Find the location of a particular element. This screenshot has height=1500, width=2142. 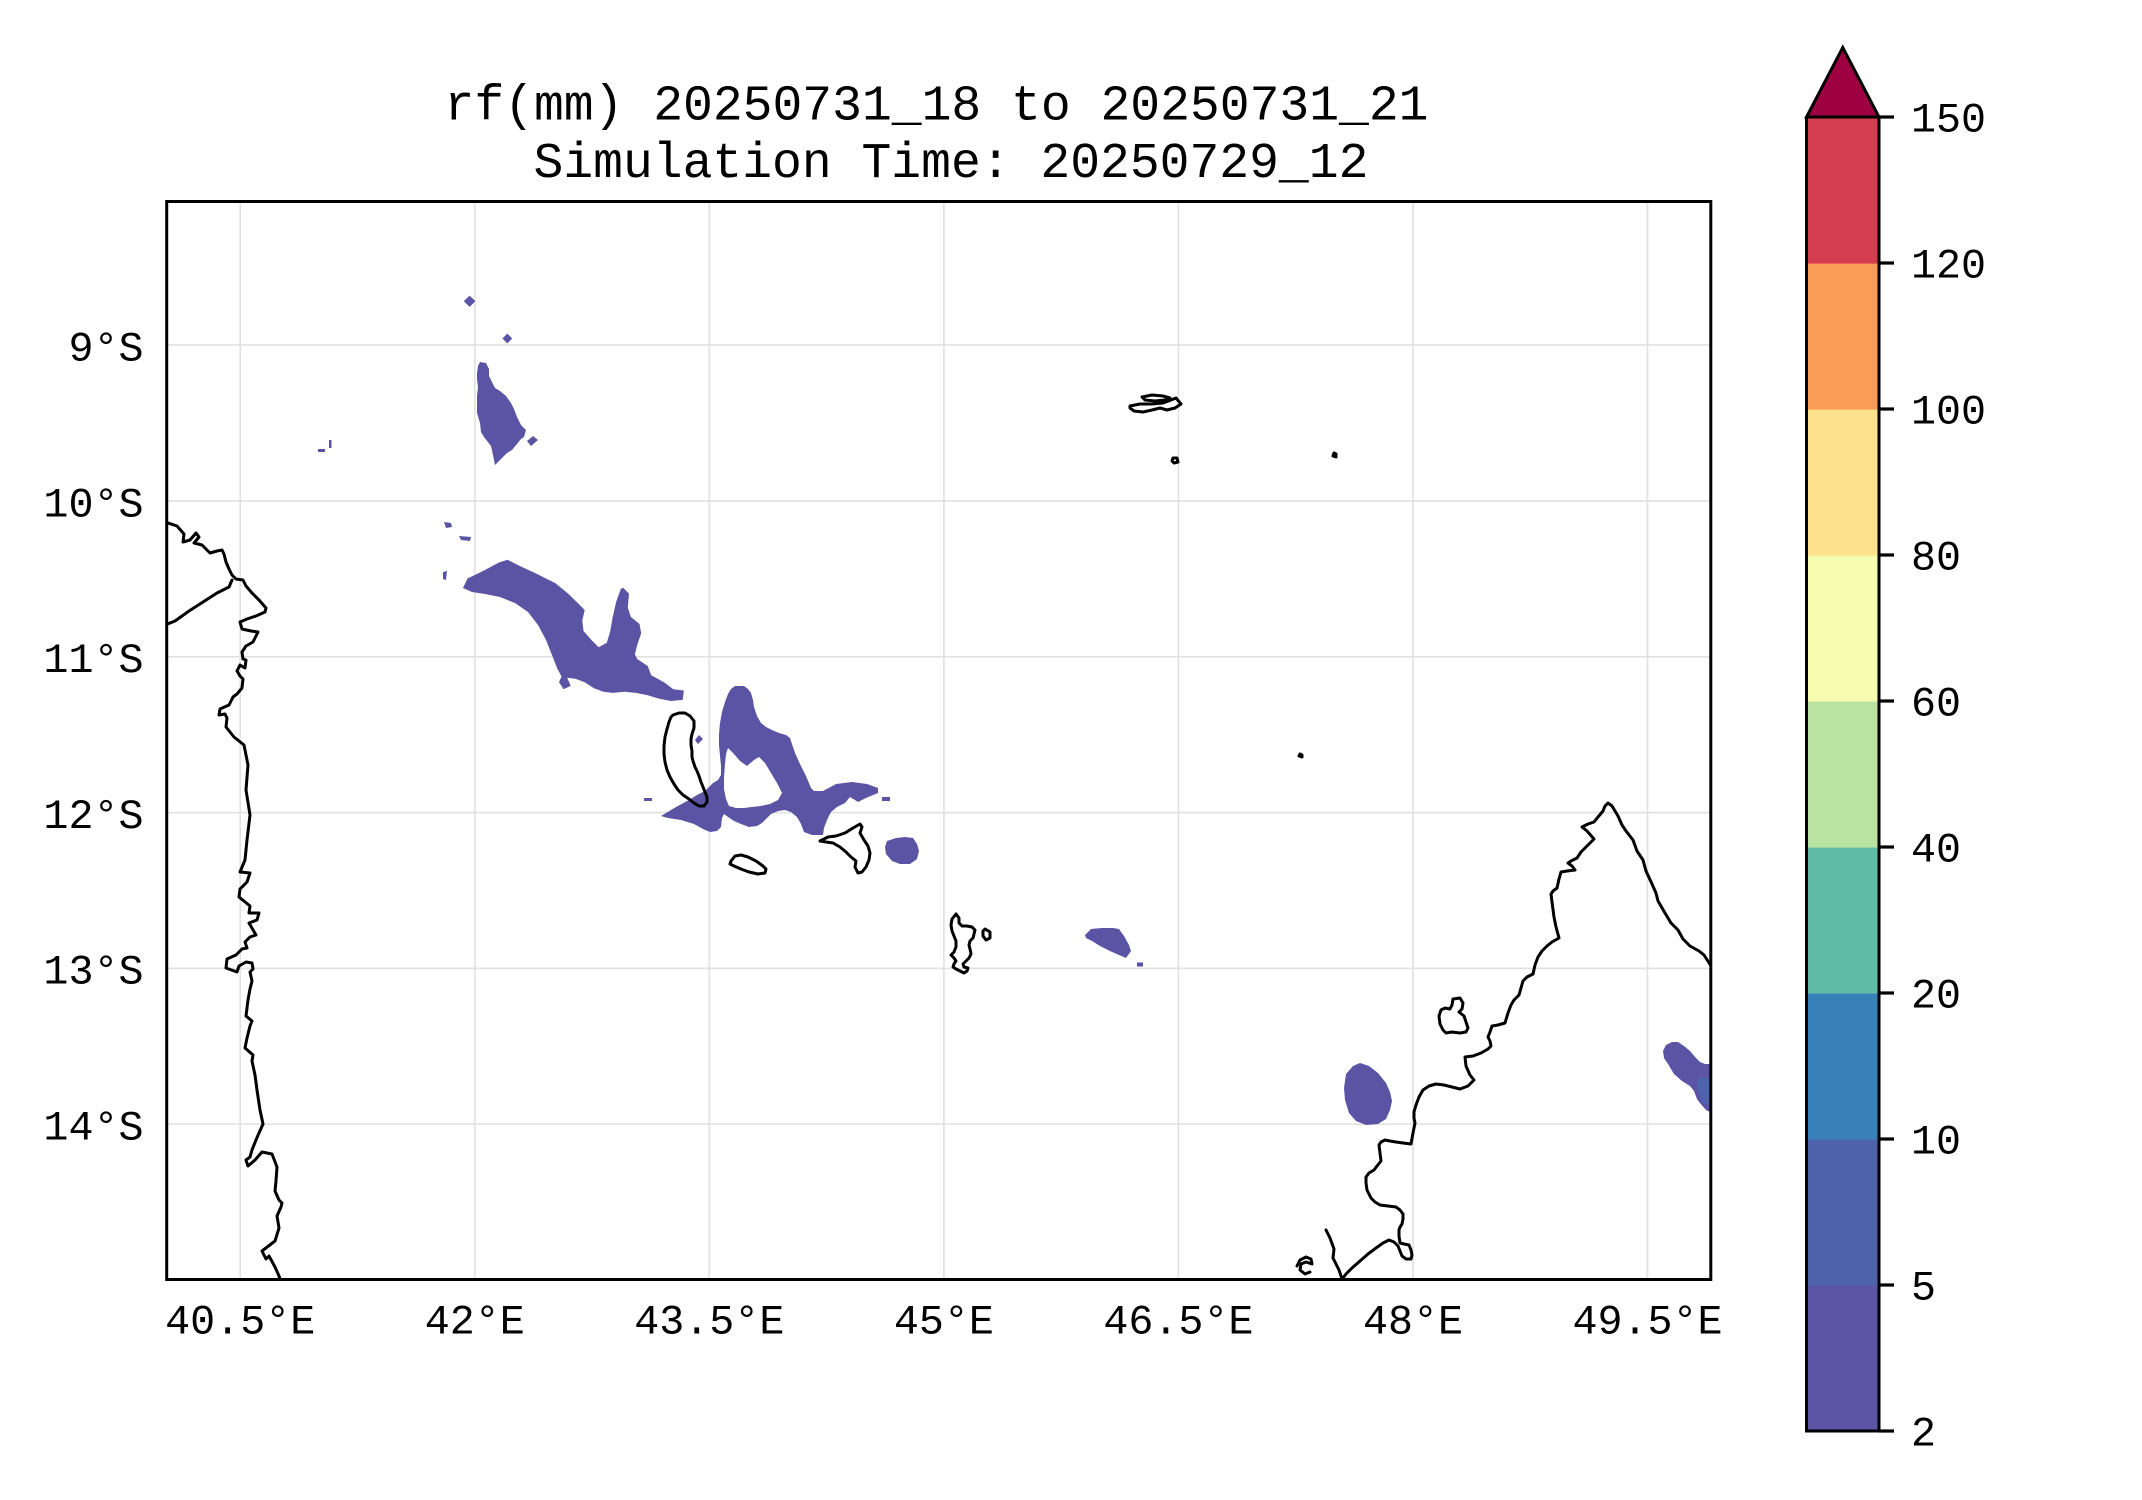

svg-text: 49.5°E is located at coordinates (1647, 1323).